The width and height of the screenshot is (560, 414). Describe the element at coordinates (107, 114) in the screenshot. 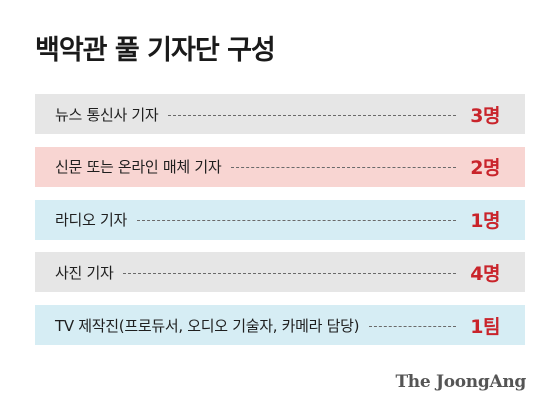

I see `list-item-label: 뉴스 통신사 기자` at that location.